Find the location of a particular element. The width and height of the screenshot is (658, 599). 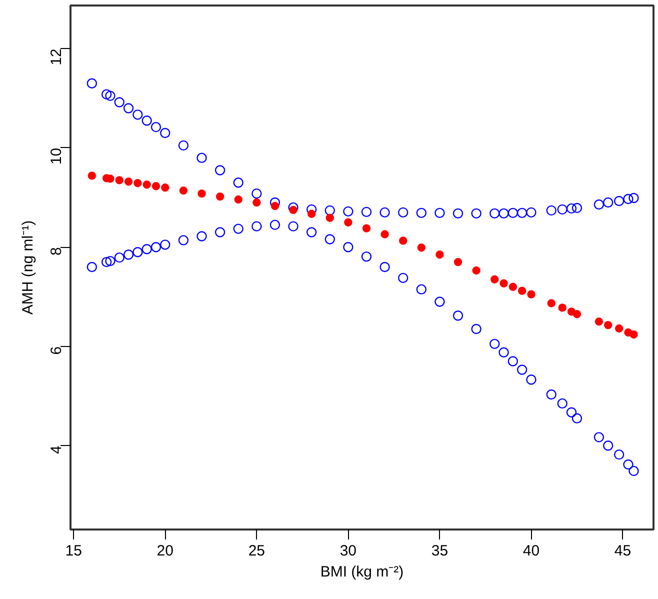

y-tick-label: 4 is located at coordinates (56, 450).